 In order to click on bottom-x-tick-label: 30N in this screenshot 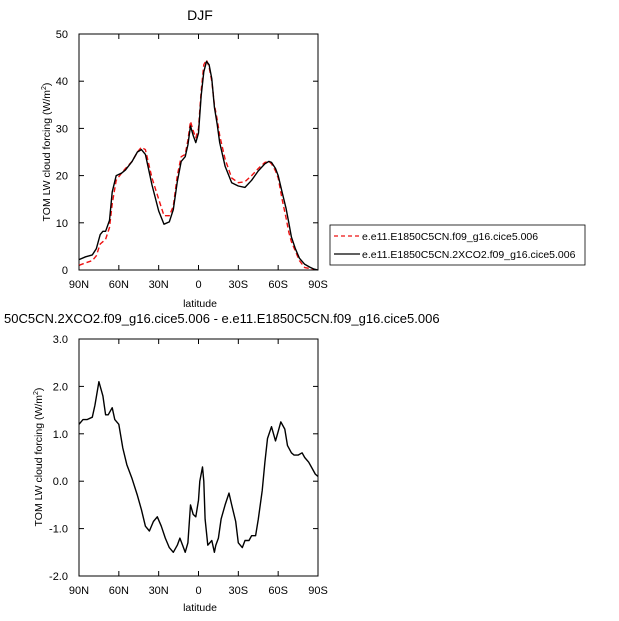, I will do `click(159, 591)`.